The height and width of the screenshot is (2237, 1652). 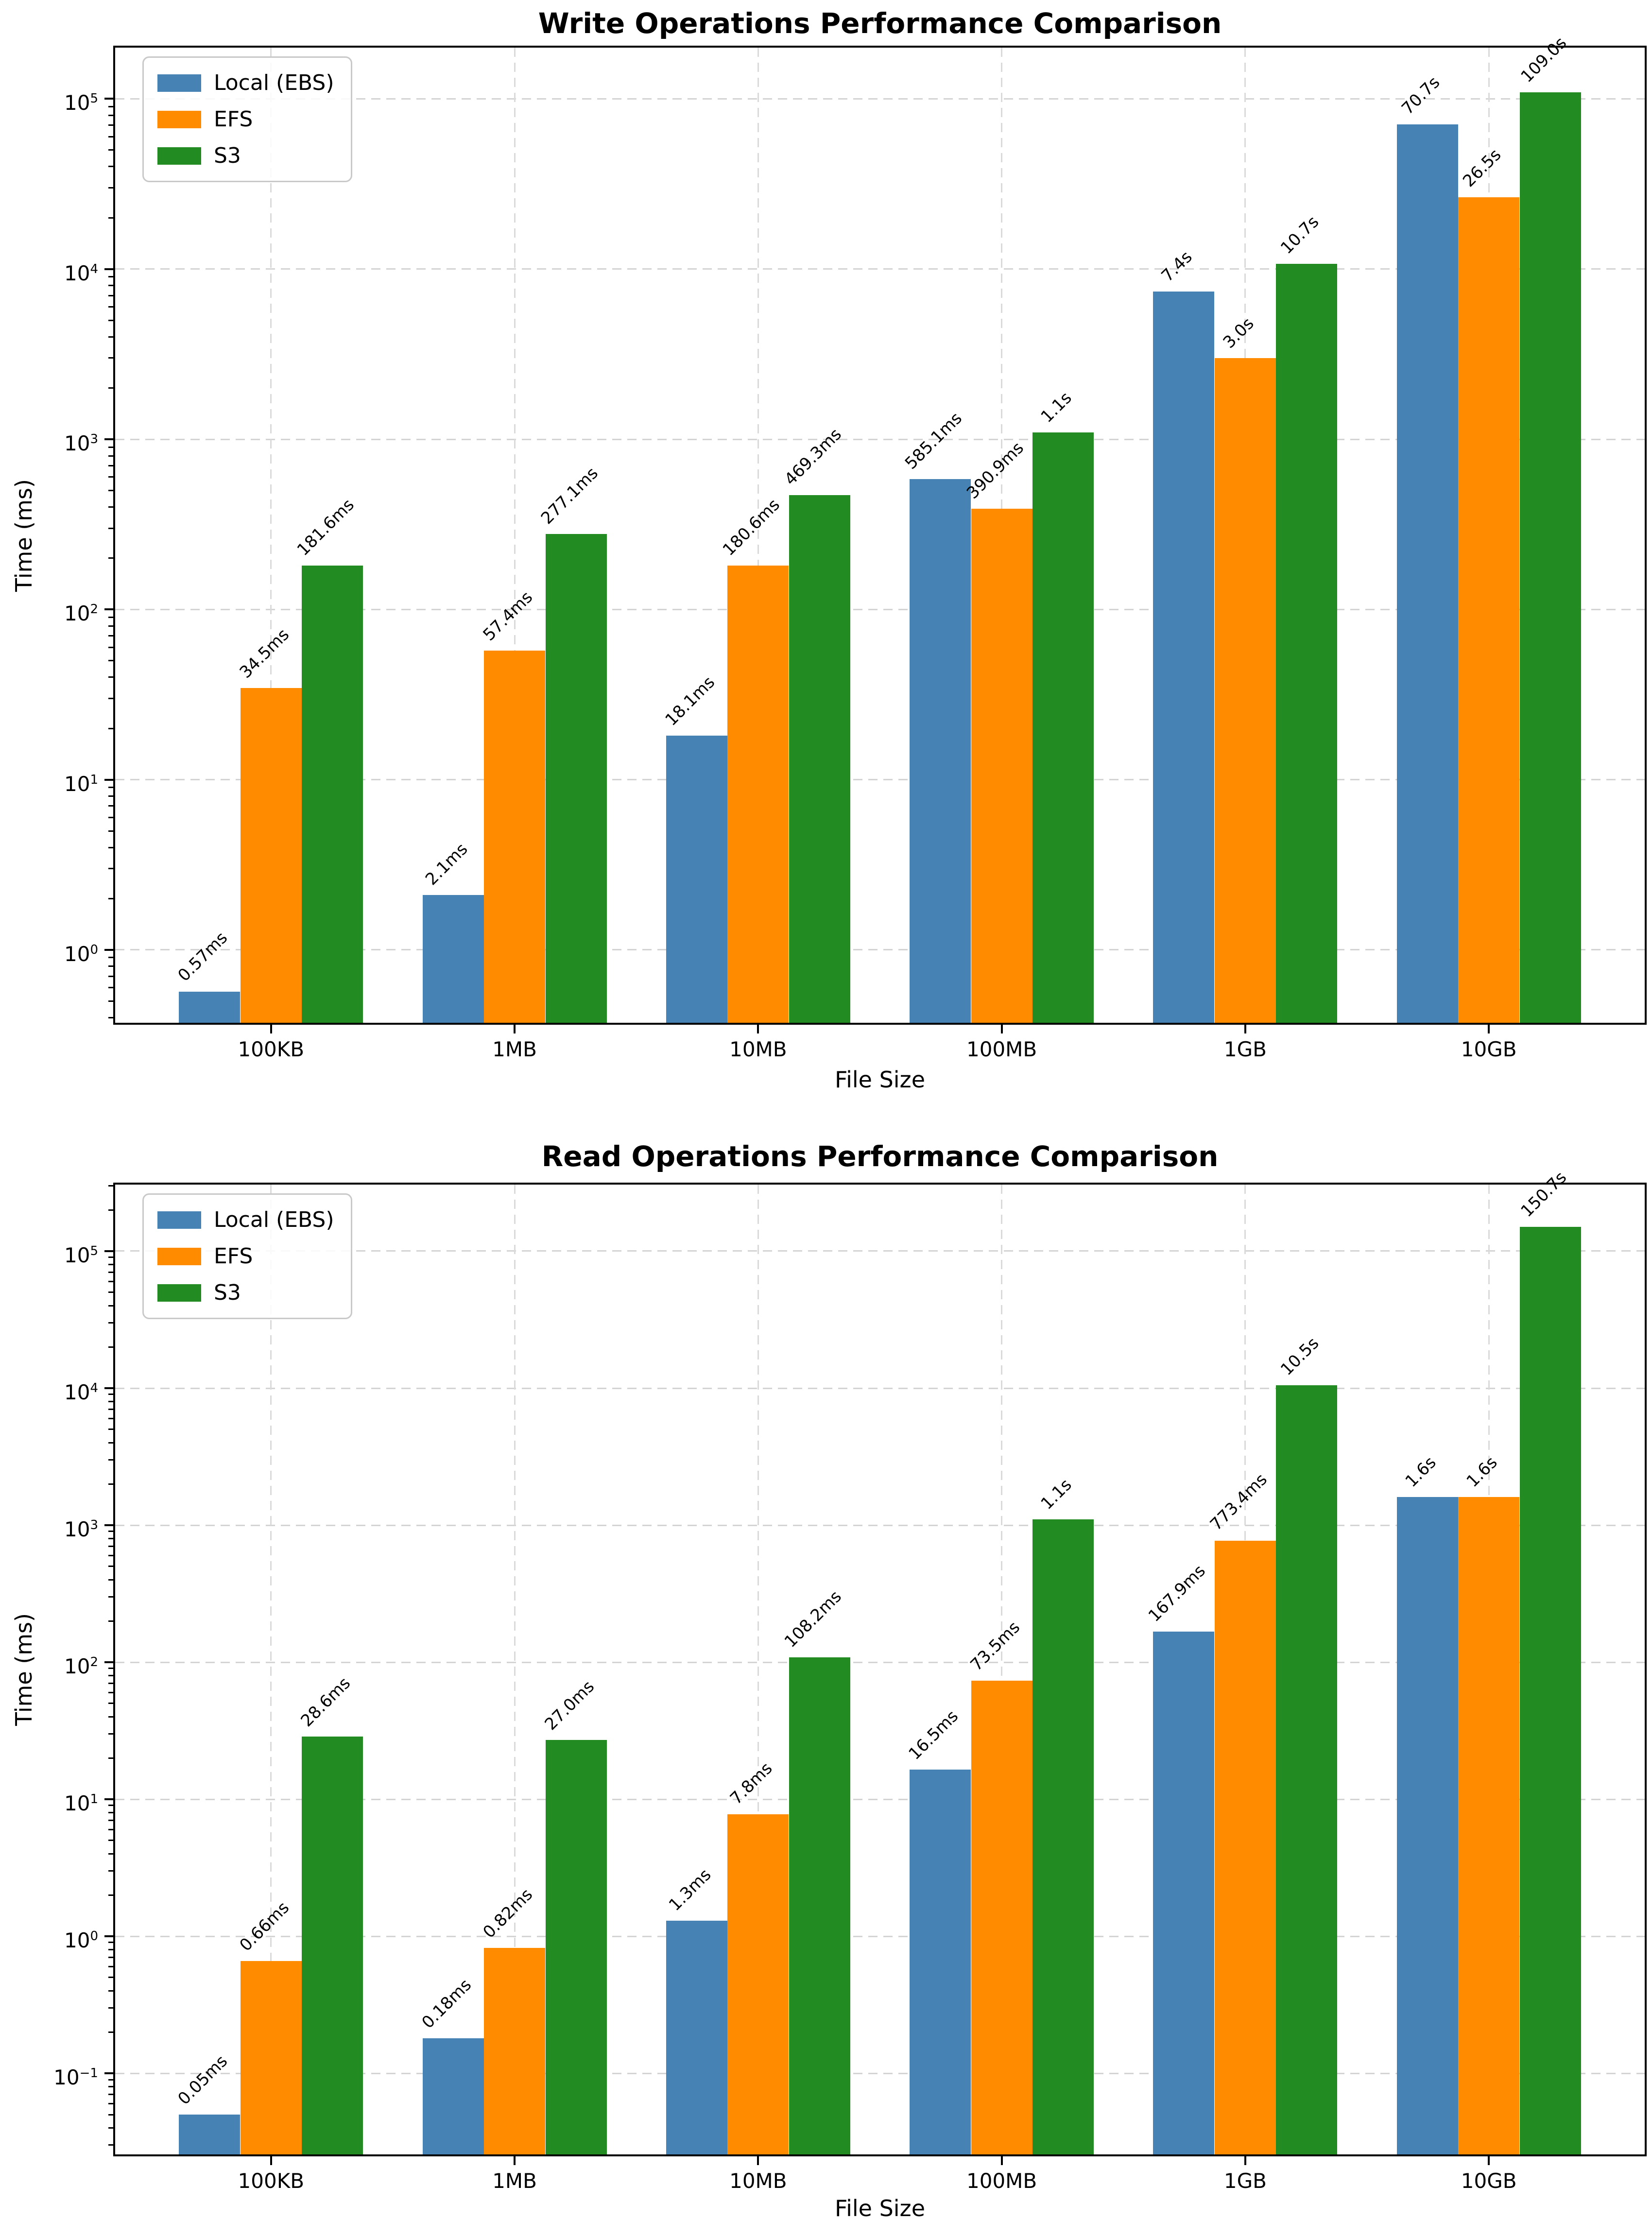 What do you see at coordinates (1550, 1690) in the screenshot?
I see `bar-s3-10gb` at bounding box center [1550, 1690].